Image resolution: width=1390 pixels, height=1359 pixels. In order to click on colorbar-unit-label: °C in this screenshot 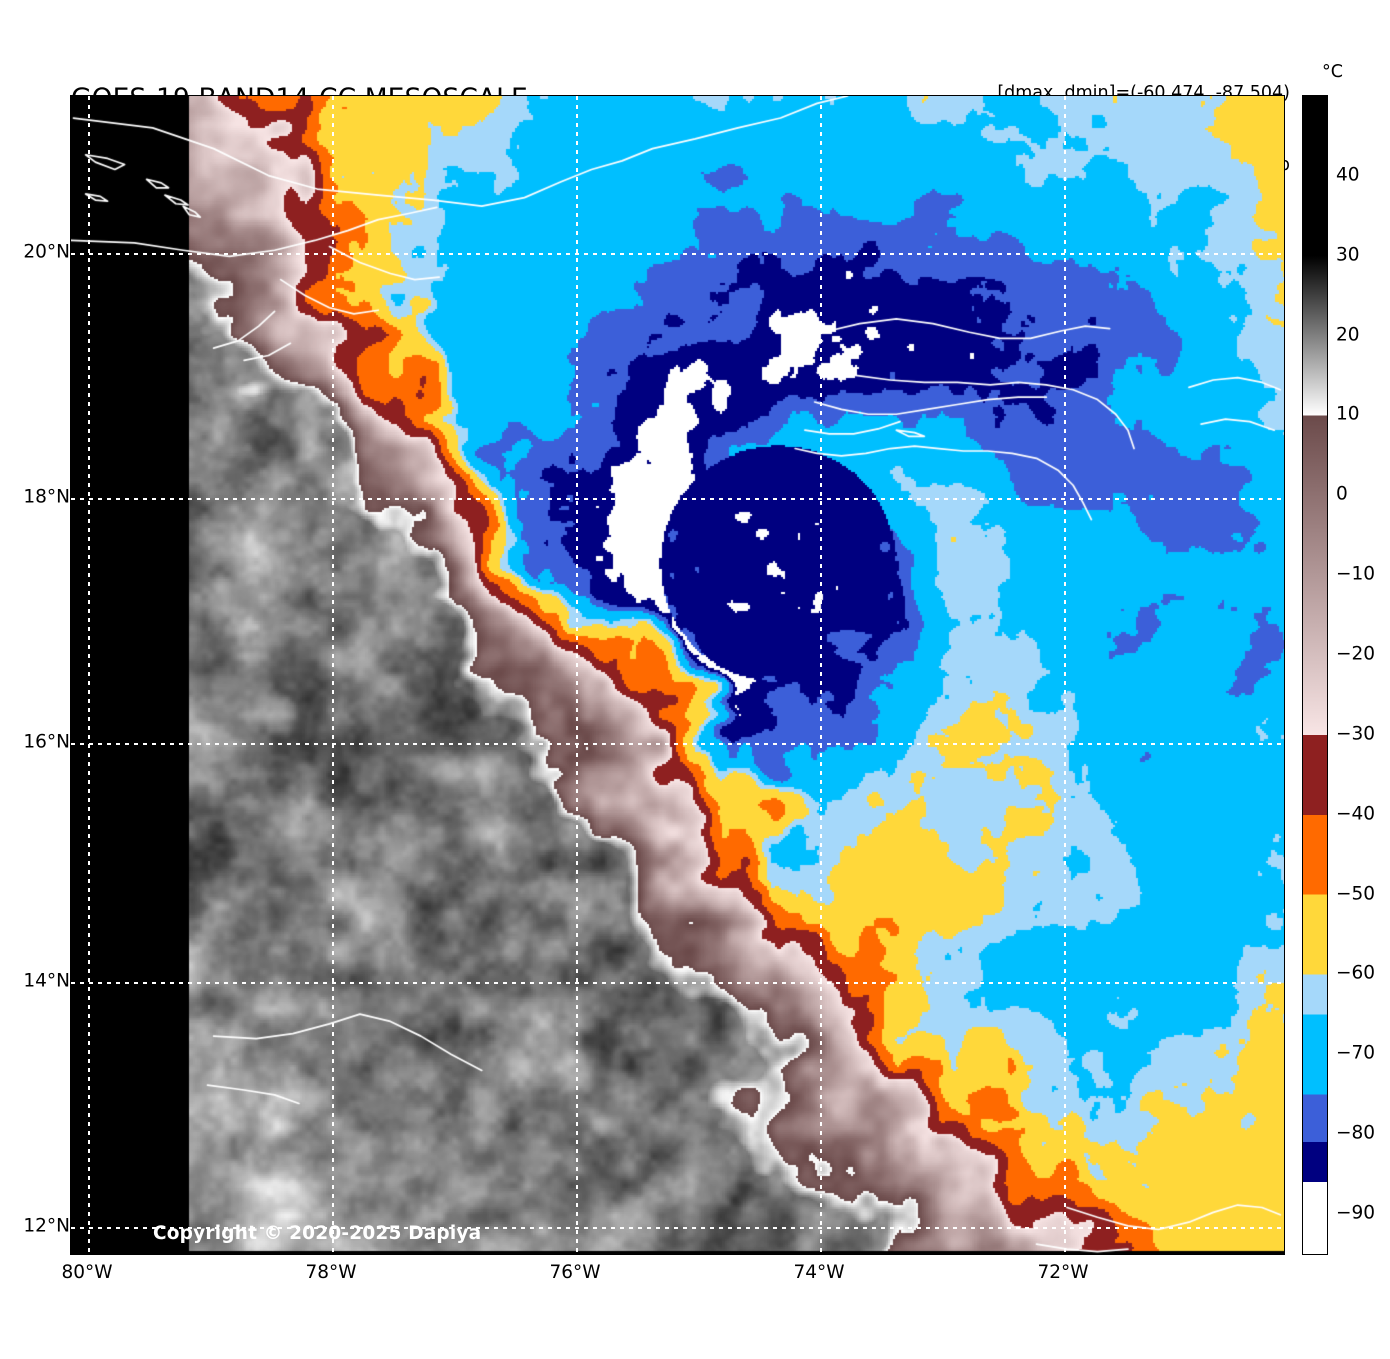, I will do `click(1332, 72)`.